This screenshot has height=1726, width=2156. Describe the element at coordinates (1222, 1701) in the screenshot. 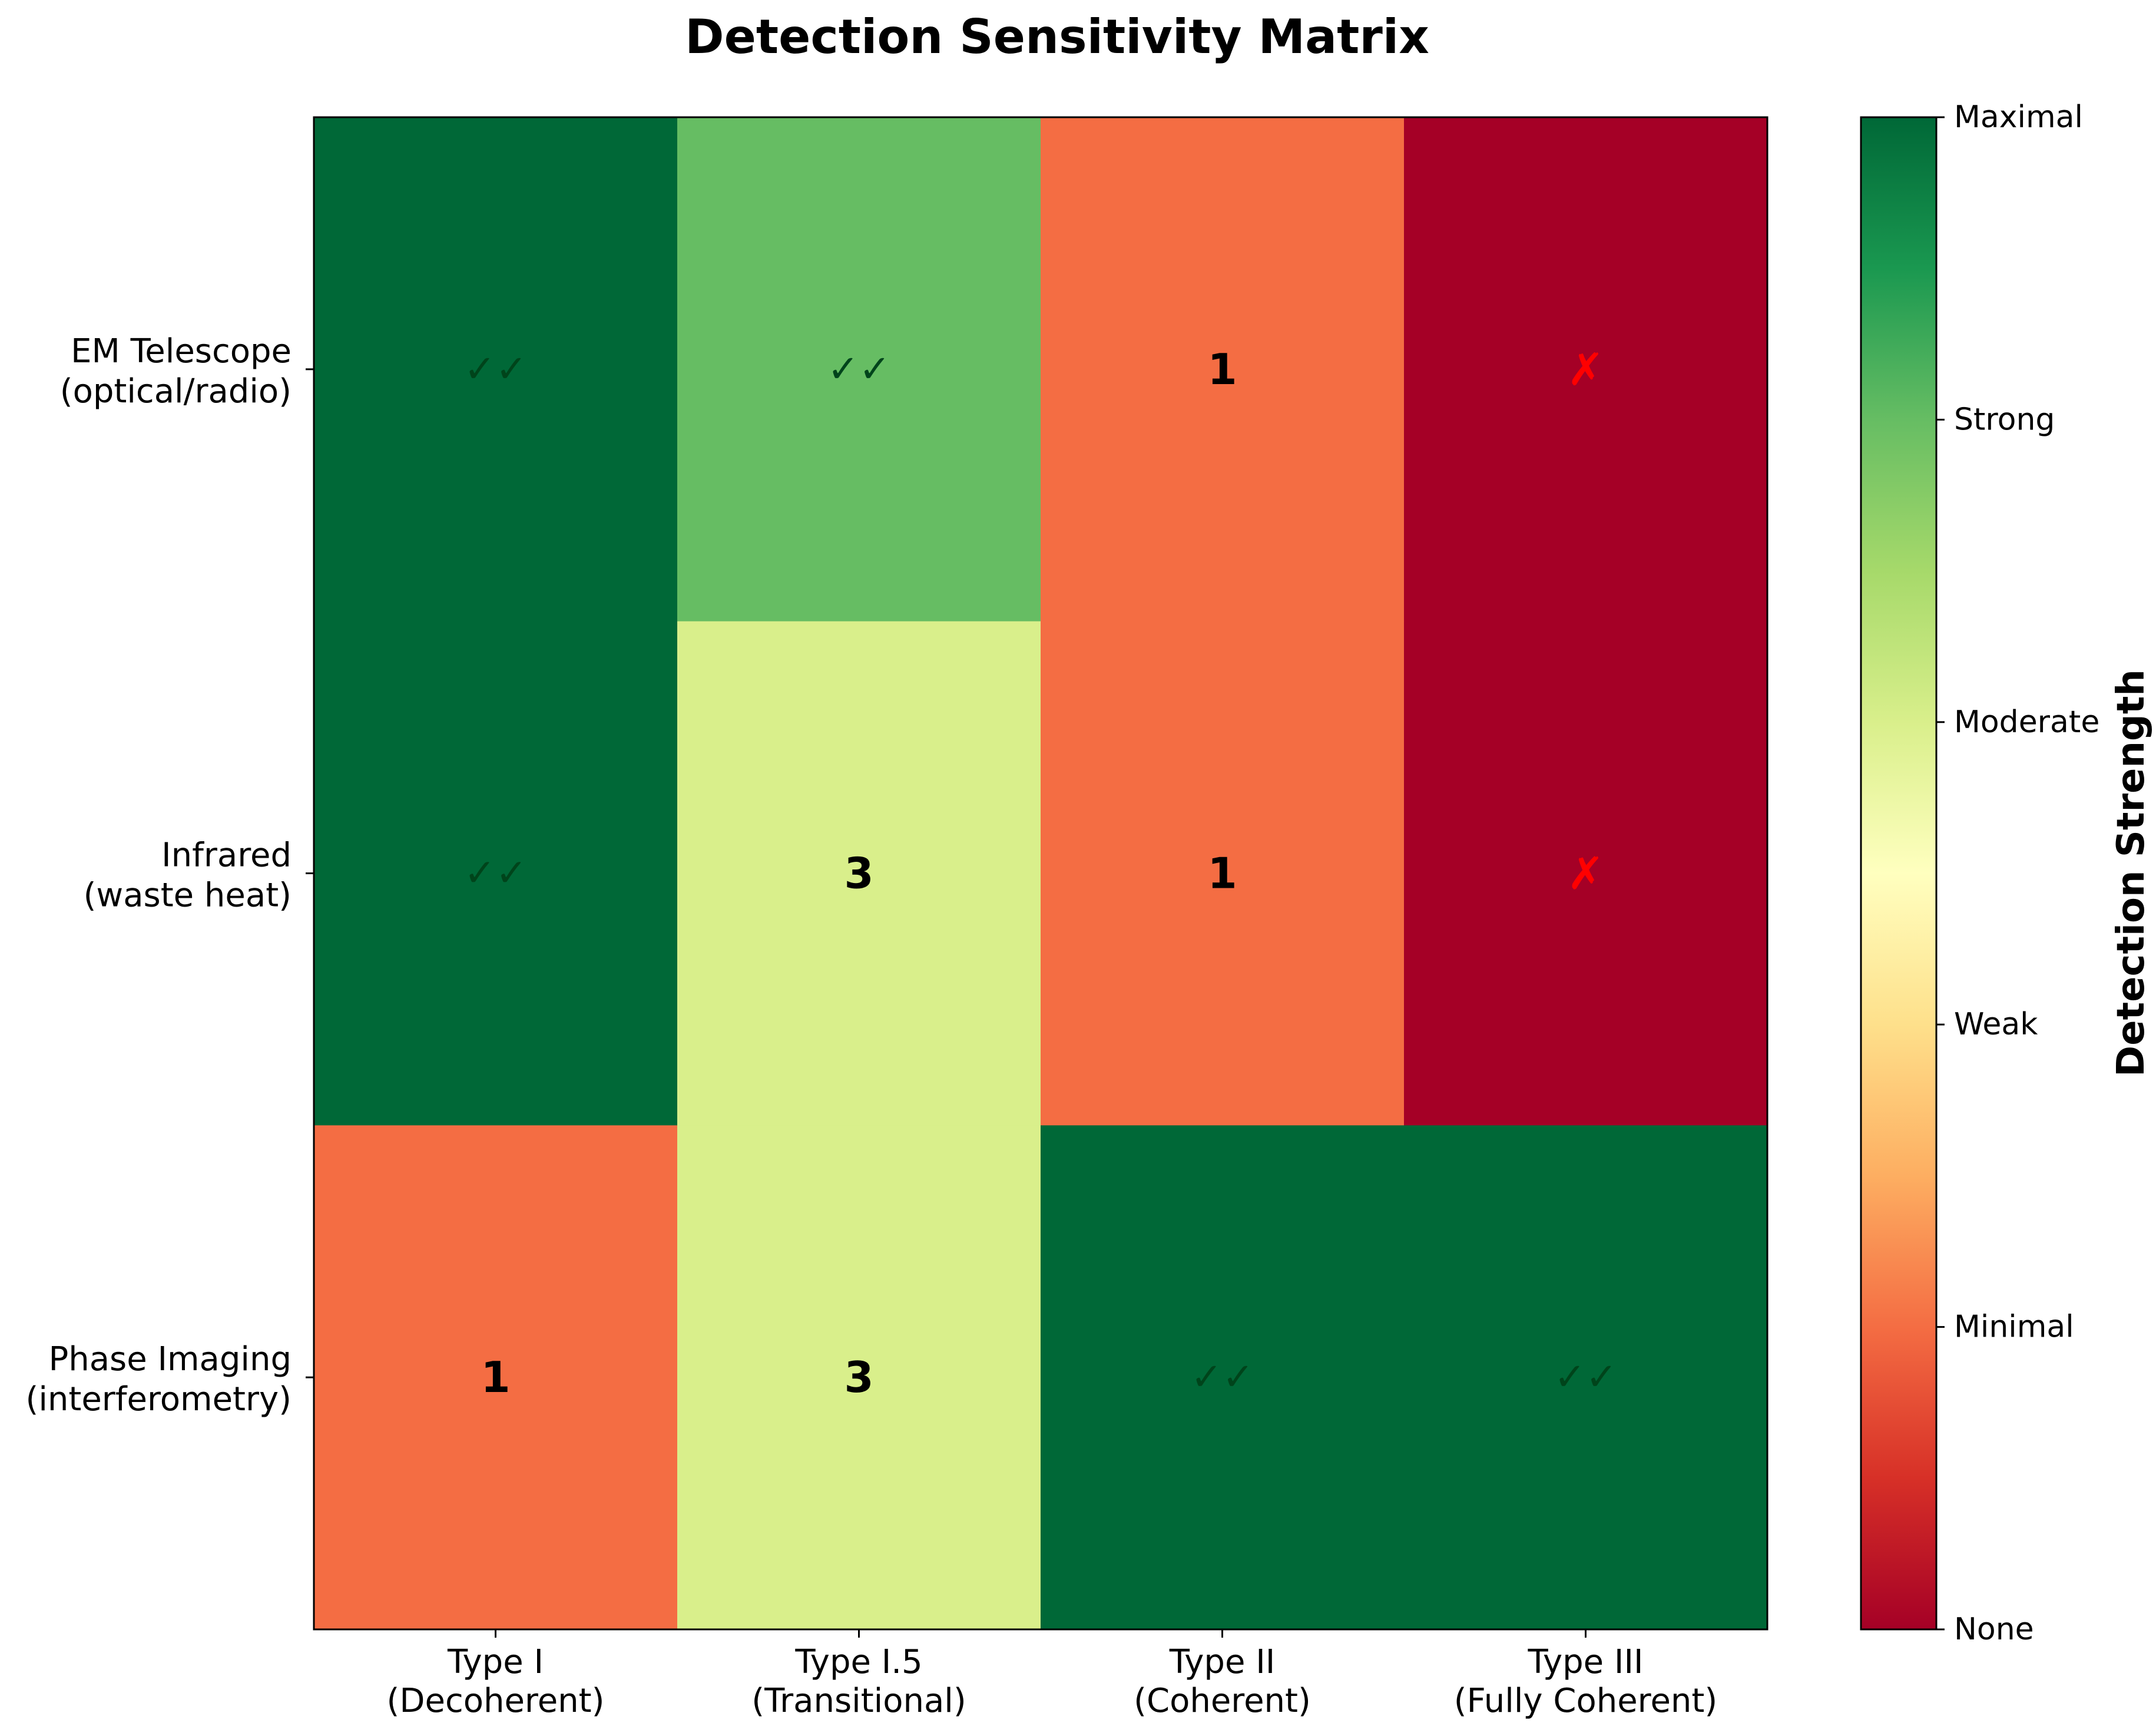

I see `x-tick-sublabel: (Coherent)` at that location.